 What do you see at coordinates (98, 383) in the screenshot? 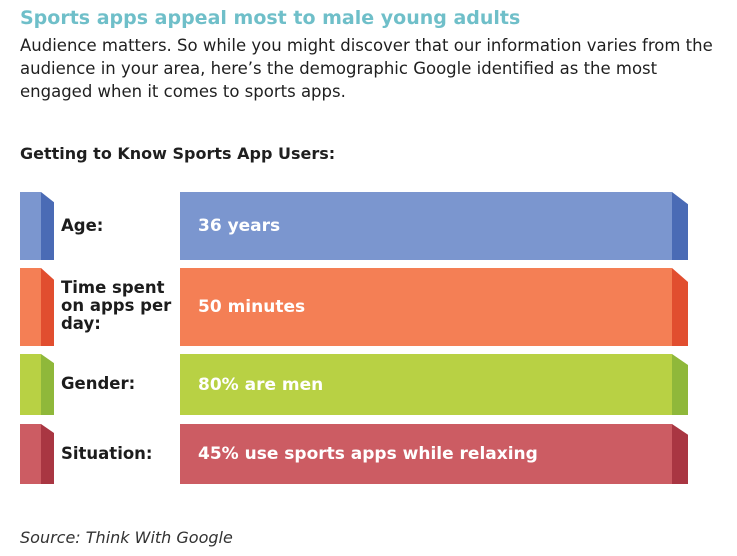
I see `row-label-gender: Gender:` at bounding box center [98, 383].